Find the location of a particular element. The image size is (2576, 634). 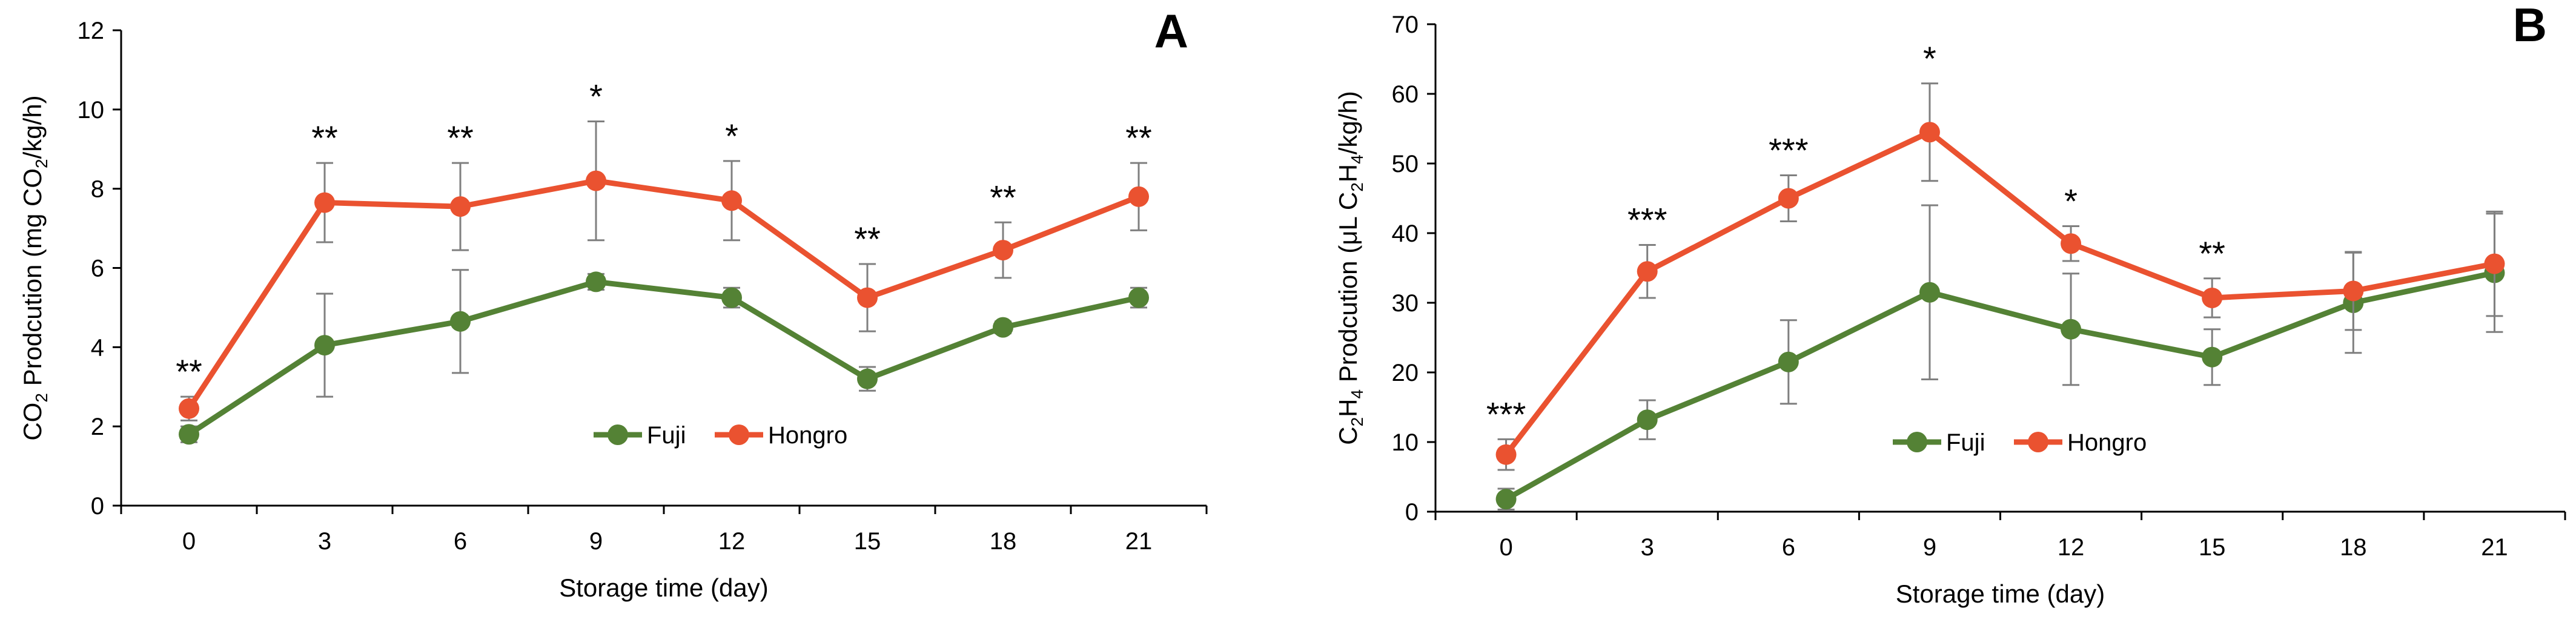

y-axis-title: C2H4 Prodcution (μL C2H4/kg/h) is located at coordinates (1350, 268).